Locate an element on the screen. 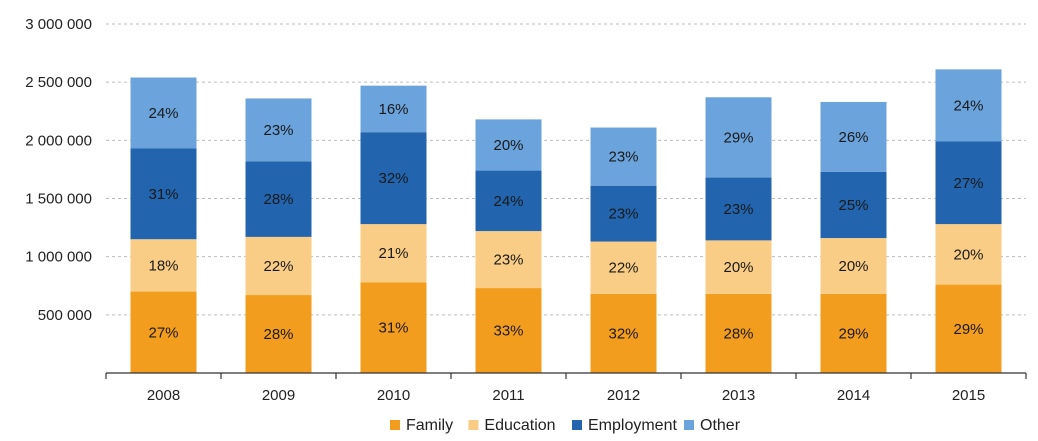  legend-item: Education is located at coordinates (512, 425).